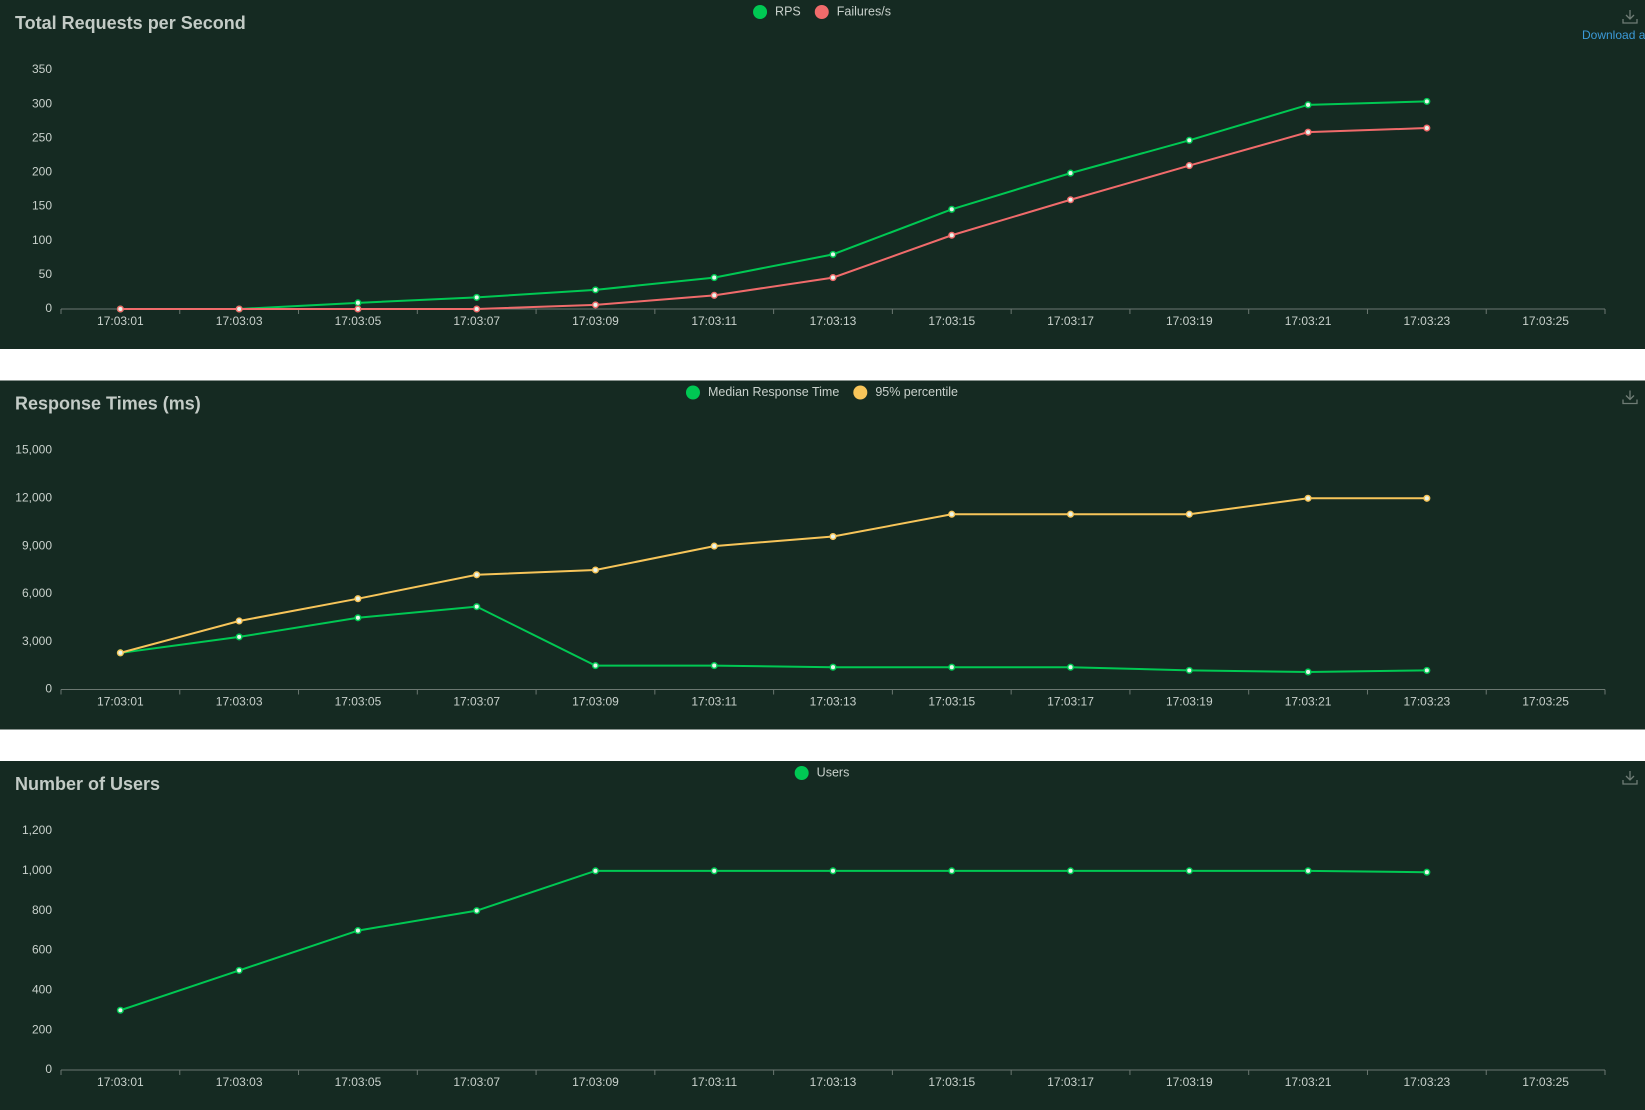 The width and height of the screenshot is (1645, 1110). I want to click on legend-label: Users, so click(833, 772).